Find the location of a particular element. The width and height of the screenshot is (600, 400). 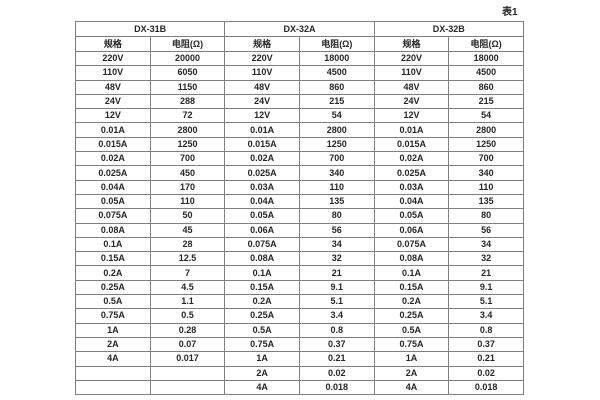

spec-cell: 220V is located at coordinates (262, 58).